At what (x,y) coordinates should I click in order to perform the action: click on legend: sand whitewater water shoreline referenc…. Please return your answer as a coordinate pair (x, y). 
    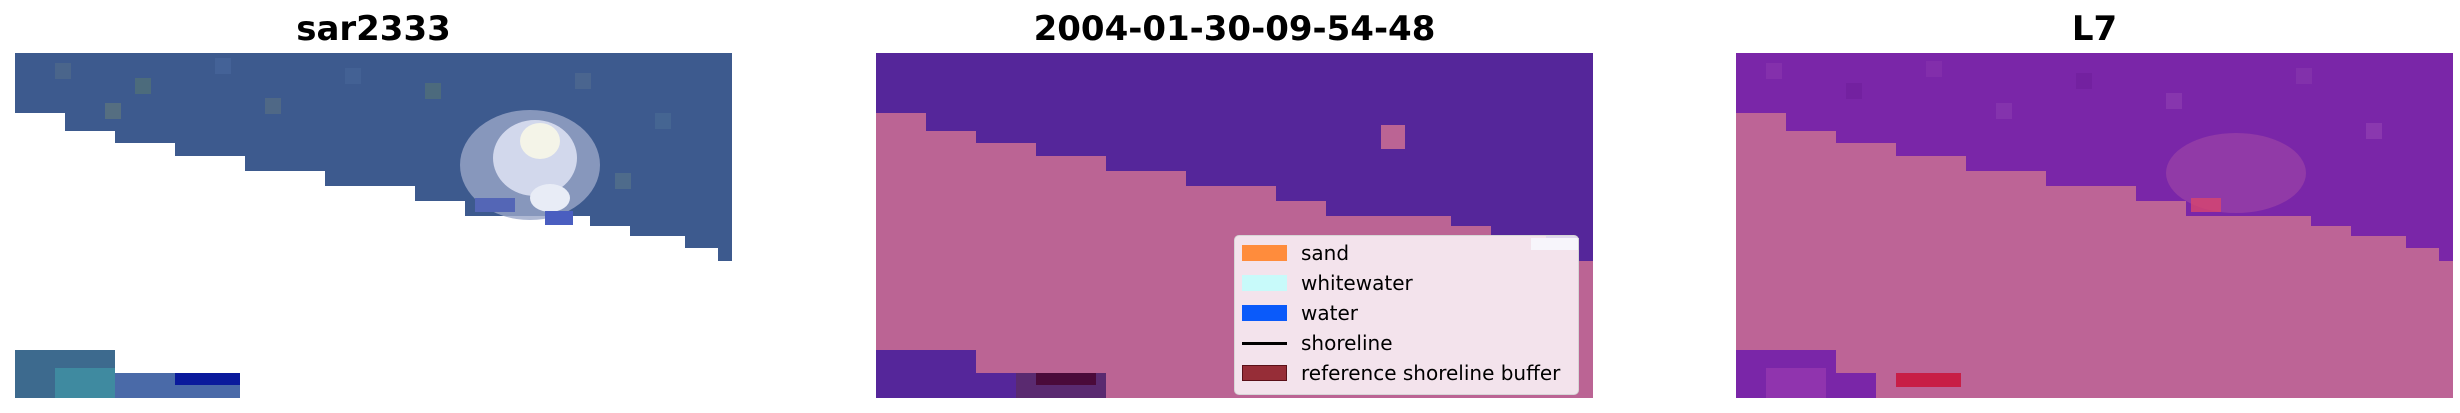
    Looking at the image, I should click on (1406, 315).